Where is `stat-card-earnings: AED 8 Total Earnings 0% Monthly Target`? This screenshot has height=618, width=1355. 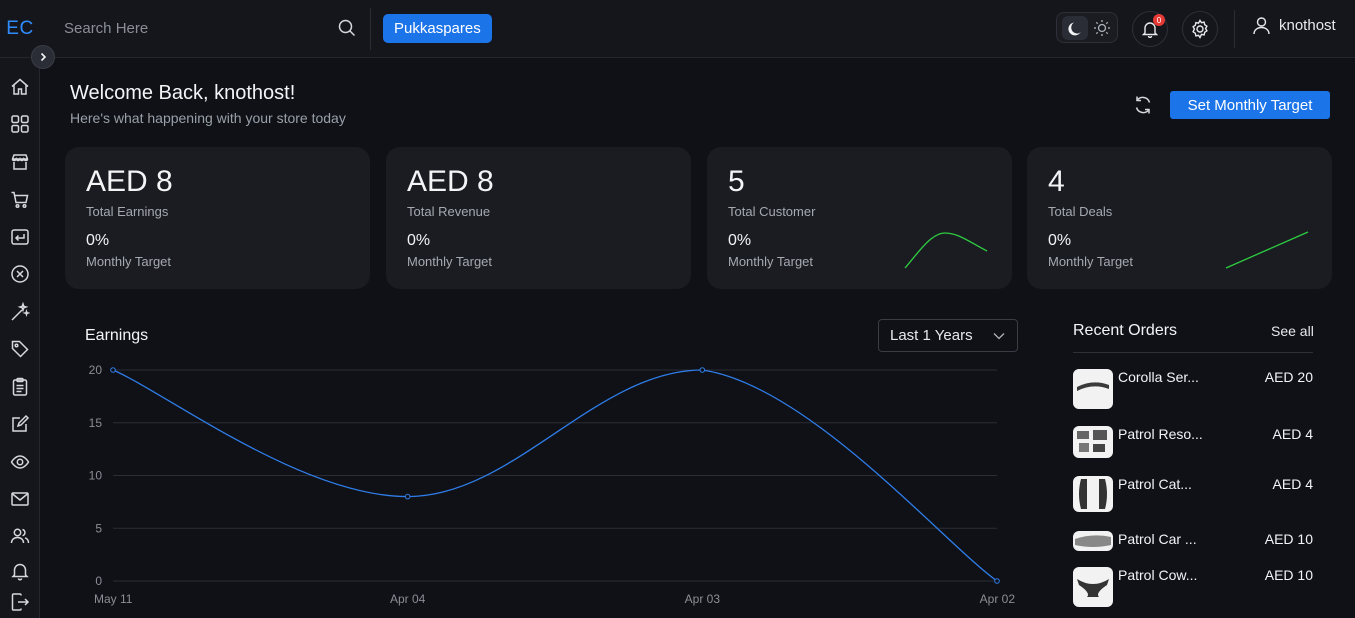
stat-card-earnings: AED 8 Total Earnings 0% Monthly Target is located at coordinates (217, 218).